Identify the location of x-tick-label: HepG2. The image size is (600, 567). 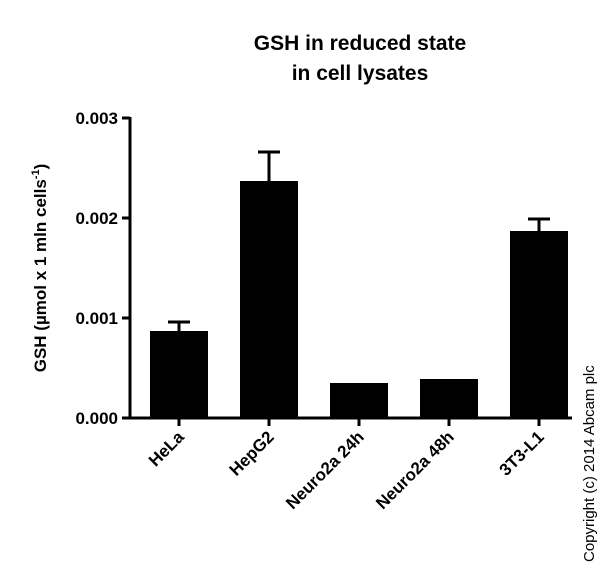
(252, 453).